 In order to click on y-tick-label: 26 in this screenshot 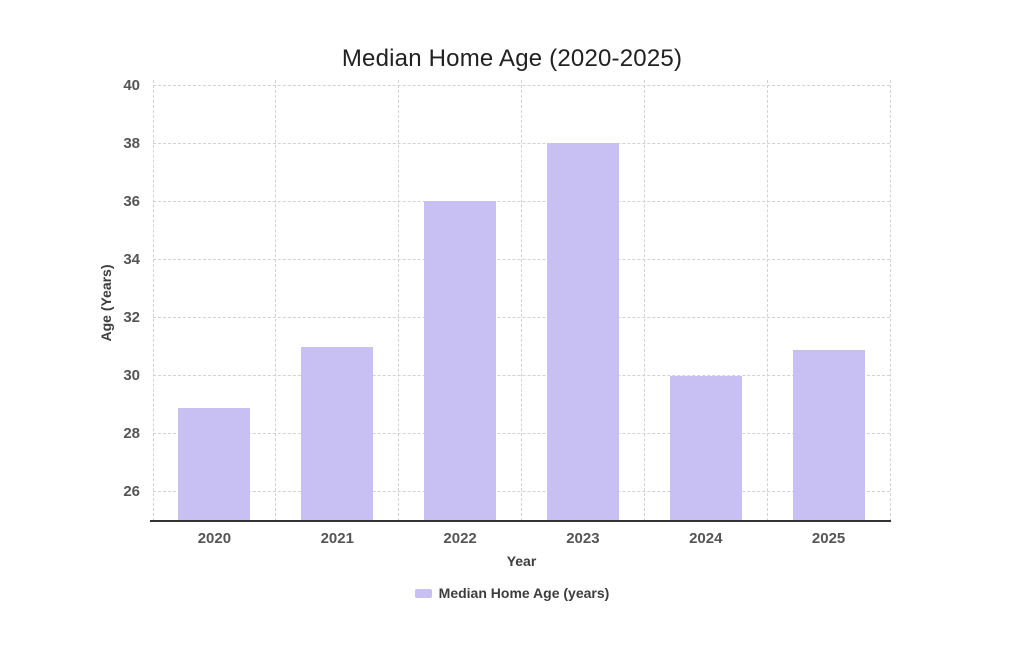, I will do `click(131, 492)`.